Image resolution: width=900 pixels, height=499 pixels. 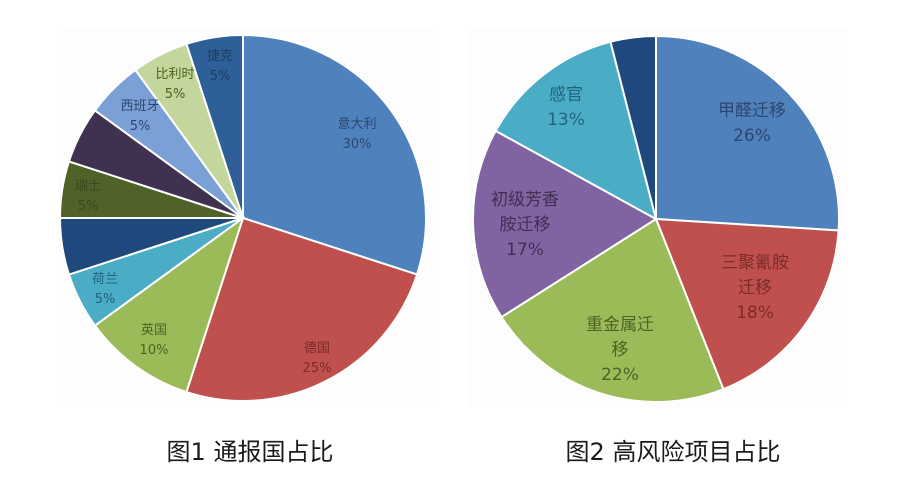 I want to click on svg-text: 30%, so click(x=357, y=144).